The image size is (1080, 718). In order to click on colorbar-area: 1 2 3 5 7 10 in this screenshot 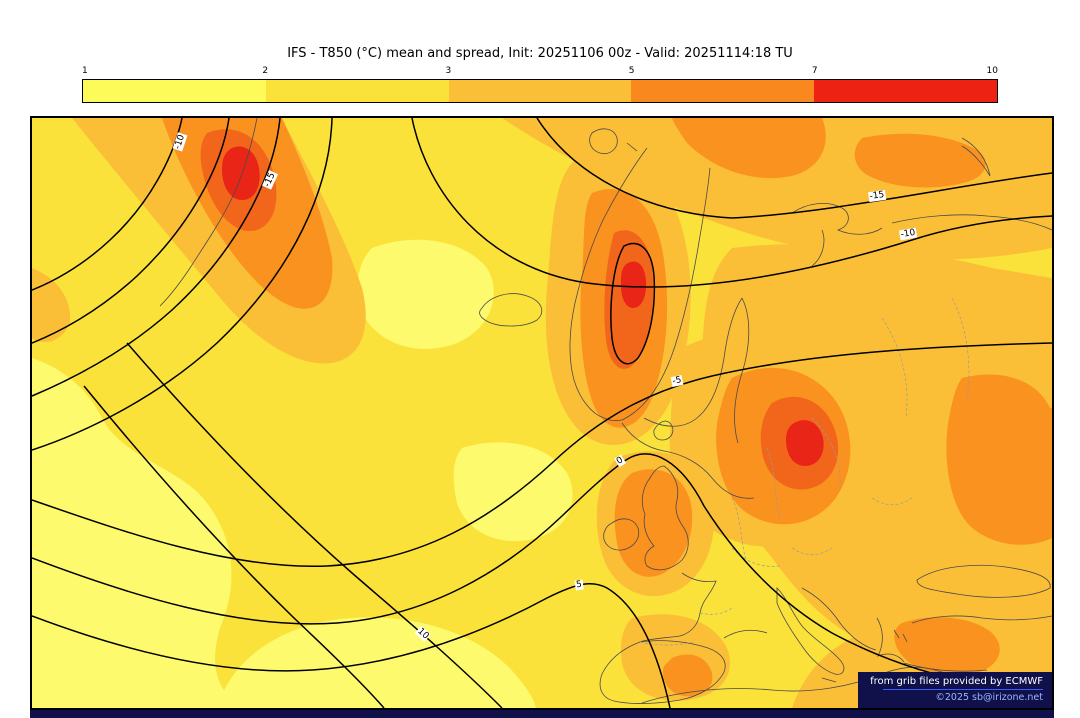, I will do `click(540, 84)`.